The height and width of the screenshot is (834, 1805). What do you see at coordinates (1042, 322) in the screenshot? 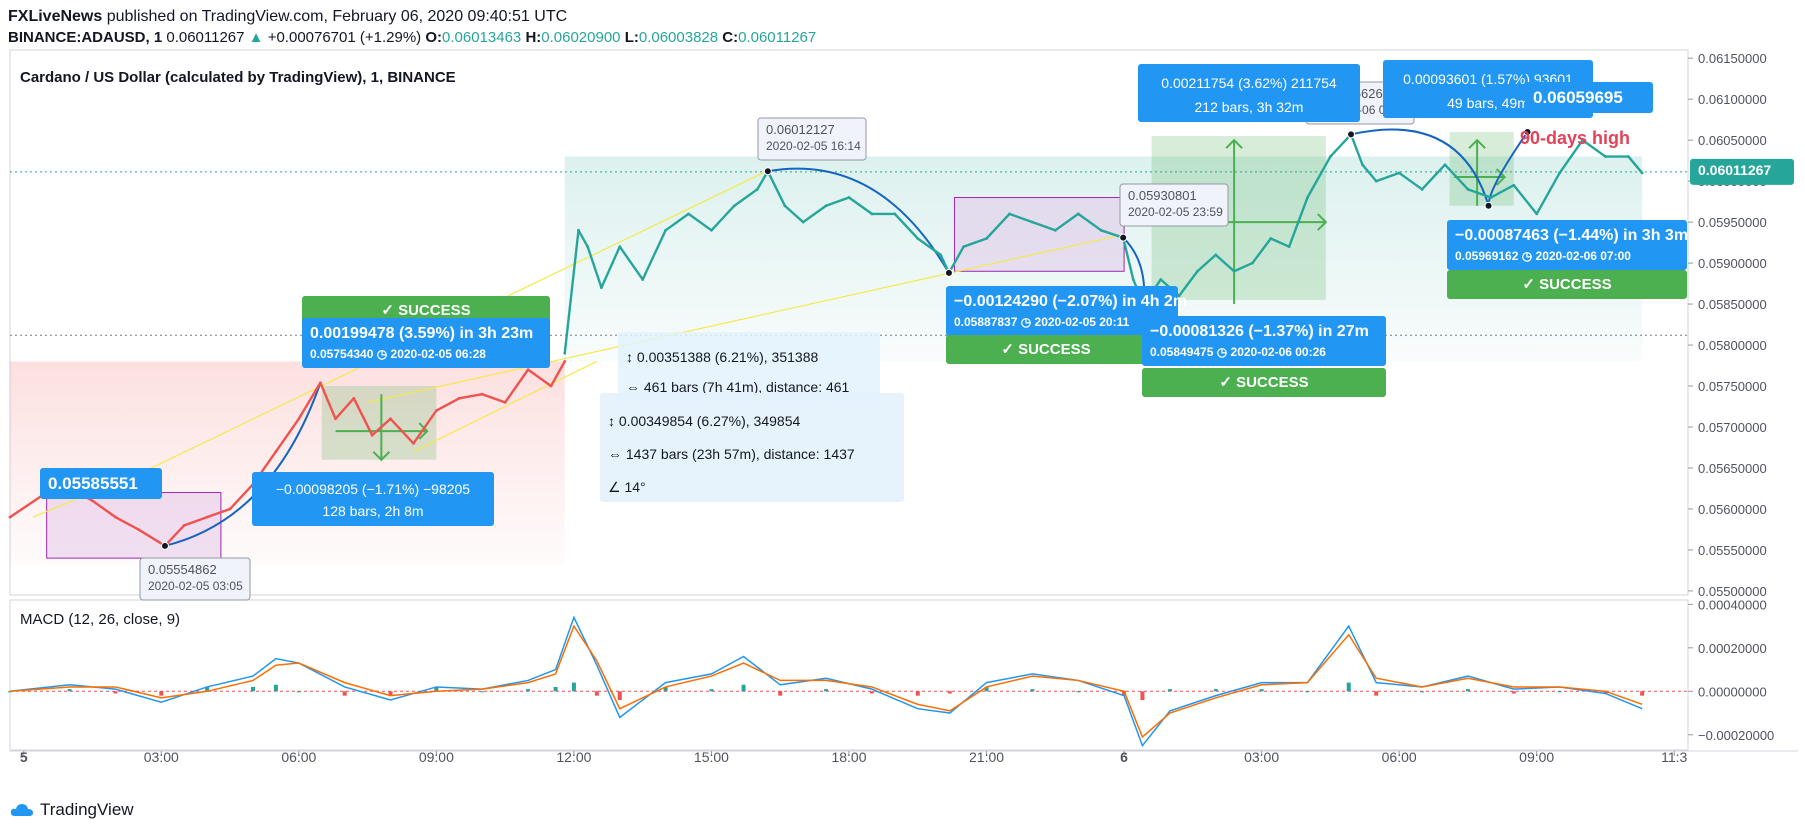
I see `mid-down-callout-text: 0.05887837 ◷ 2020-02-05 20:11` at bounding box center [1042, 322].